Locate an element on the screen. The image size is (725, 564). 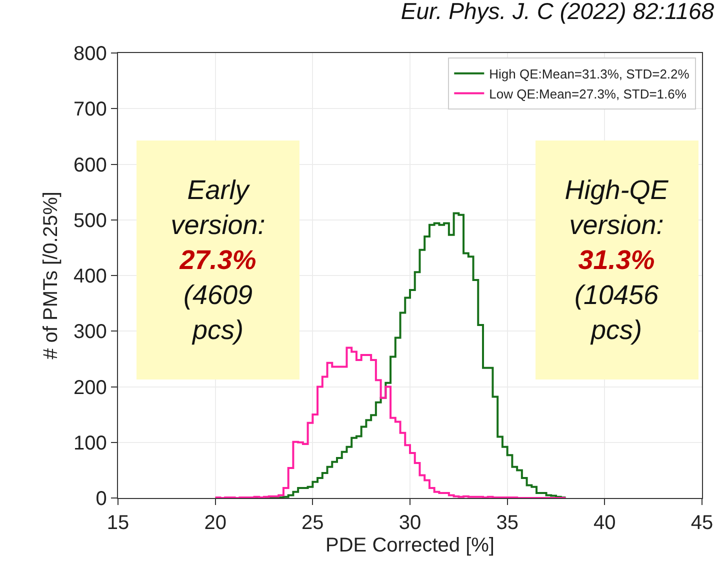
legend-label: High QE:Mean=31.3%, STD=2.2% is located at coordinates (589, 74).